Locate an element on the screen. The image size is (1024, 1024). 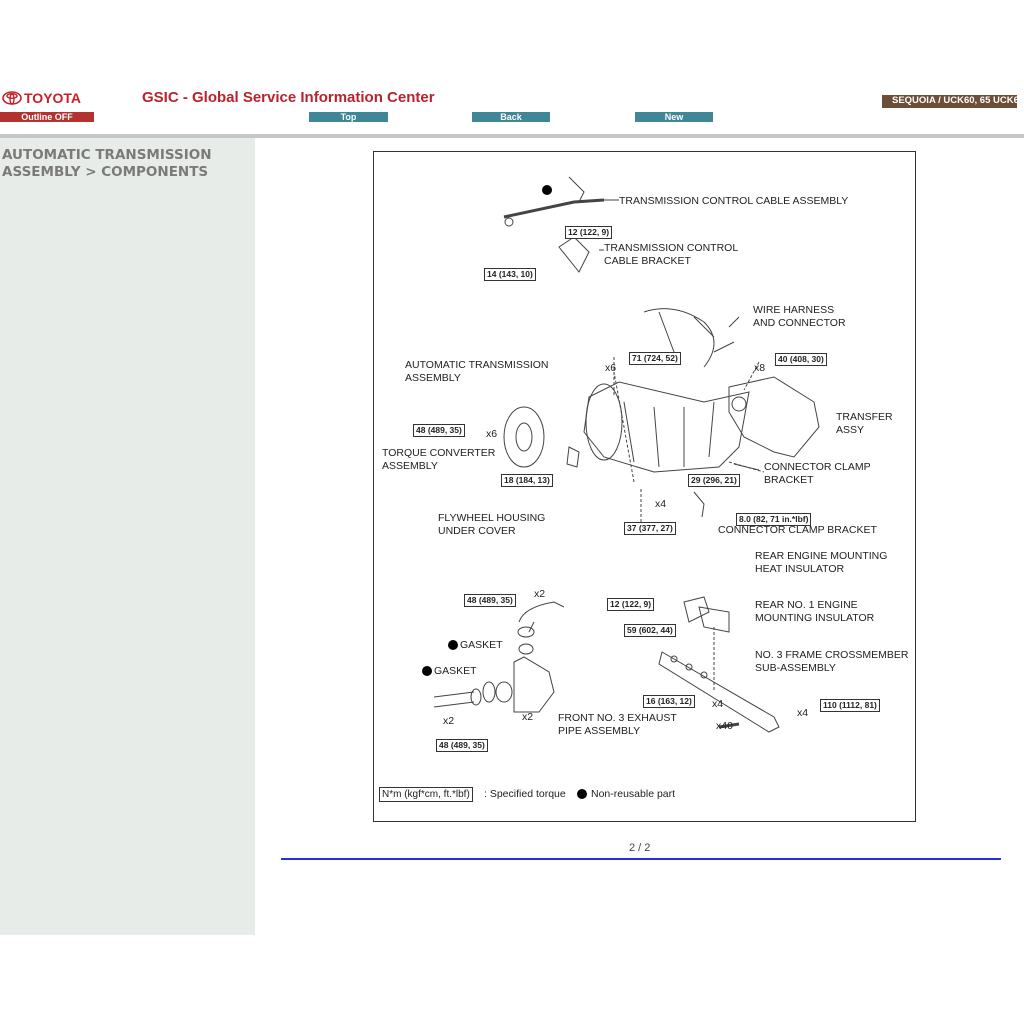
torque-spec: 40 (408, 30) is located at coordinates (801, 359).